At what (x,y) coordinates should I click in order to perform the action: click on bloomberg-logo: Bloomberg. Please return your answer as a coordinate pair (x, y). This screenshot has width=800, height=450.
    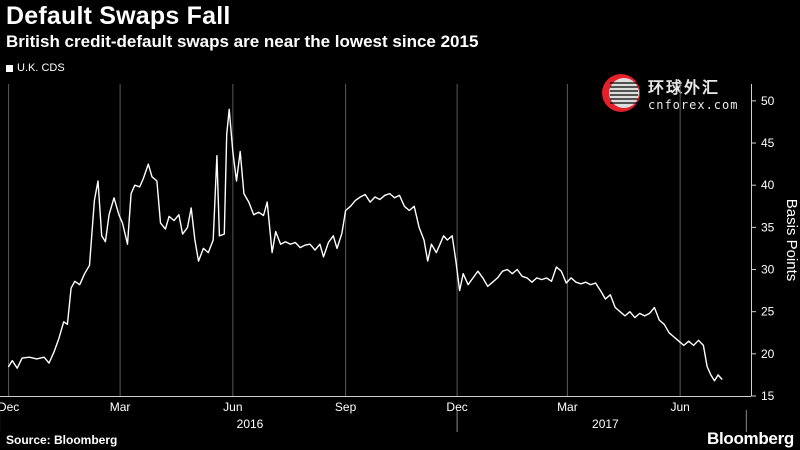
    Looking at the image, I should click on (750, 438).